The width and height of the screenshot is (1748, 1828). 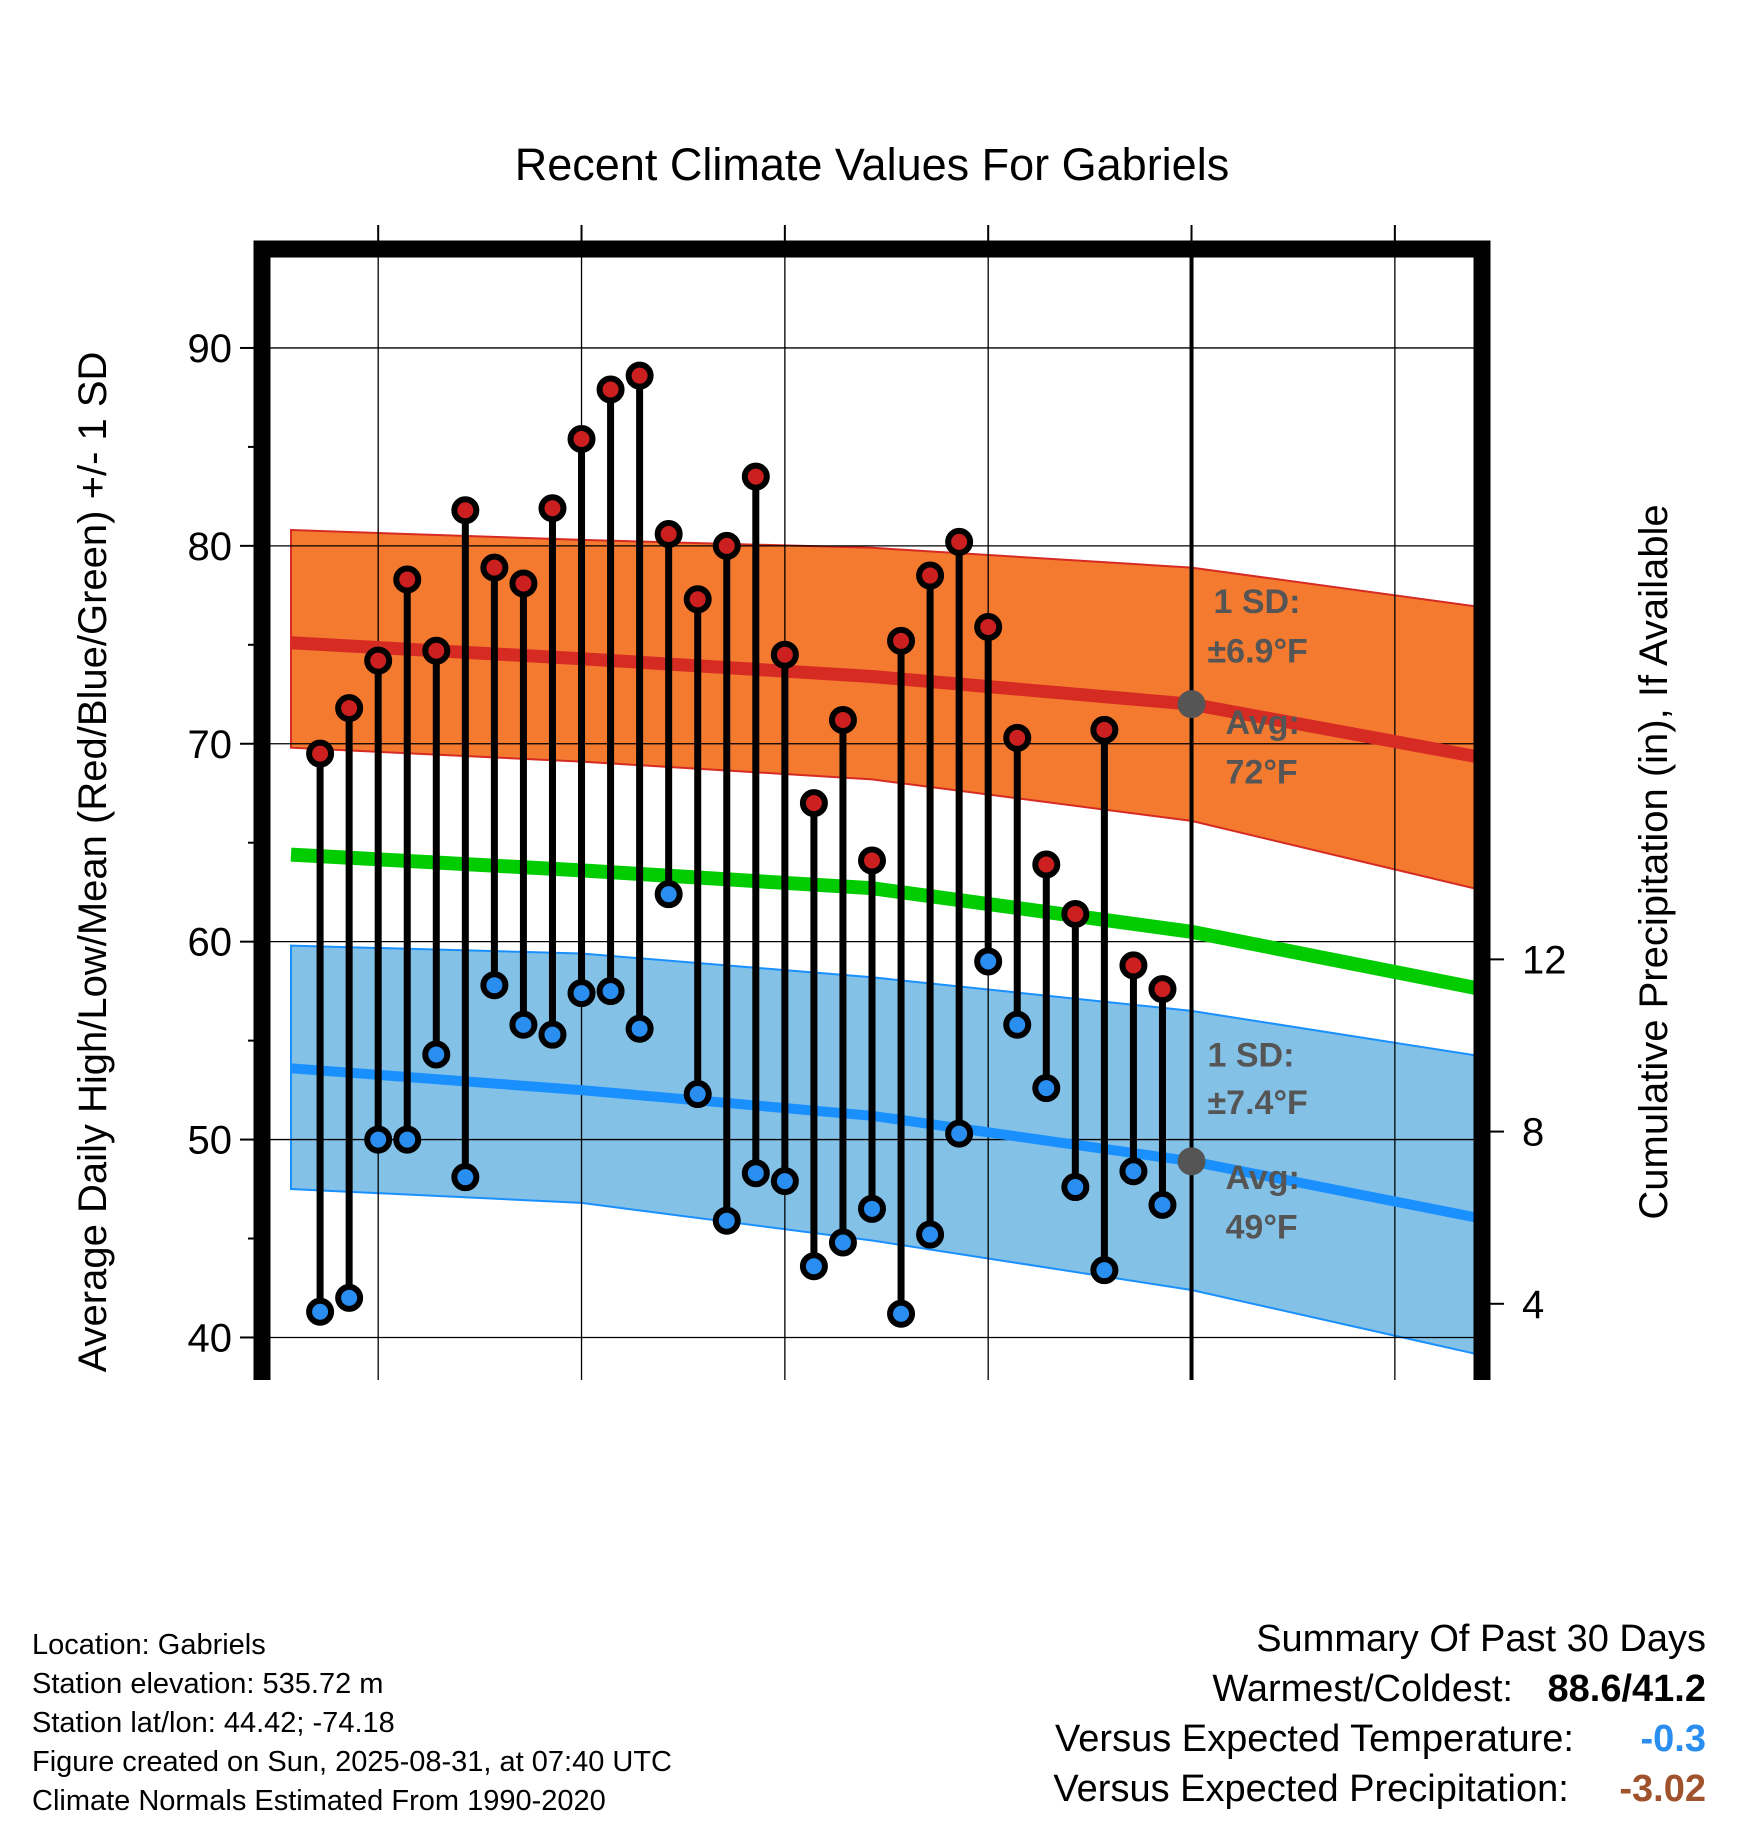 I want to click on y2-tick-label: 8, so click(x=1533, y=1133).